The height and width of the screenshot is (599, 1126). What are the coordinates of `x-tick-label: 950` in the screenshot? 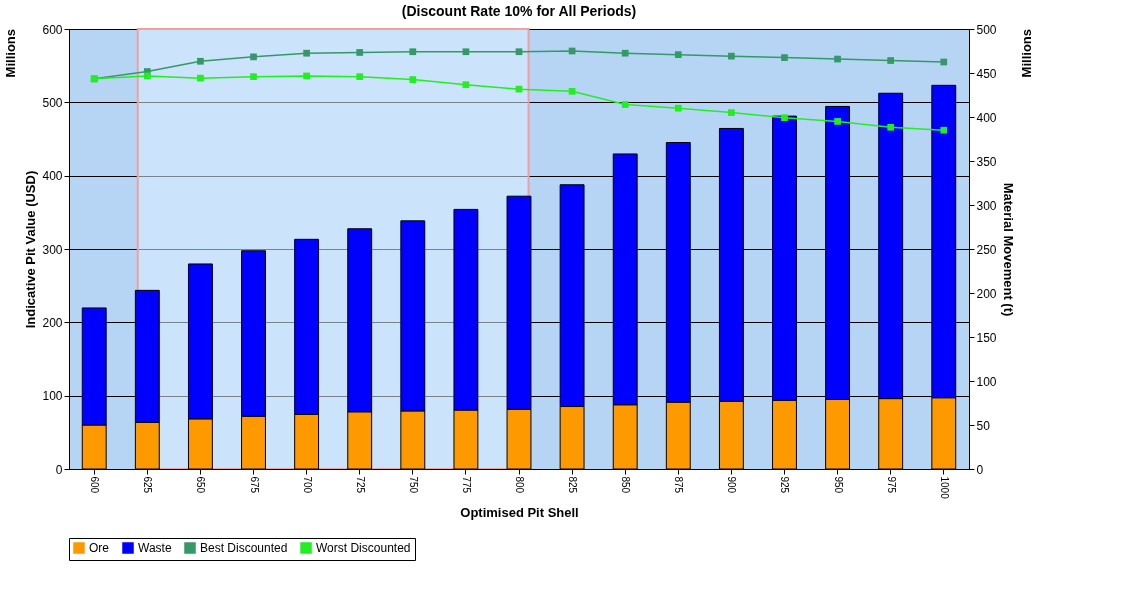 It's located at (838, 485).